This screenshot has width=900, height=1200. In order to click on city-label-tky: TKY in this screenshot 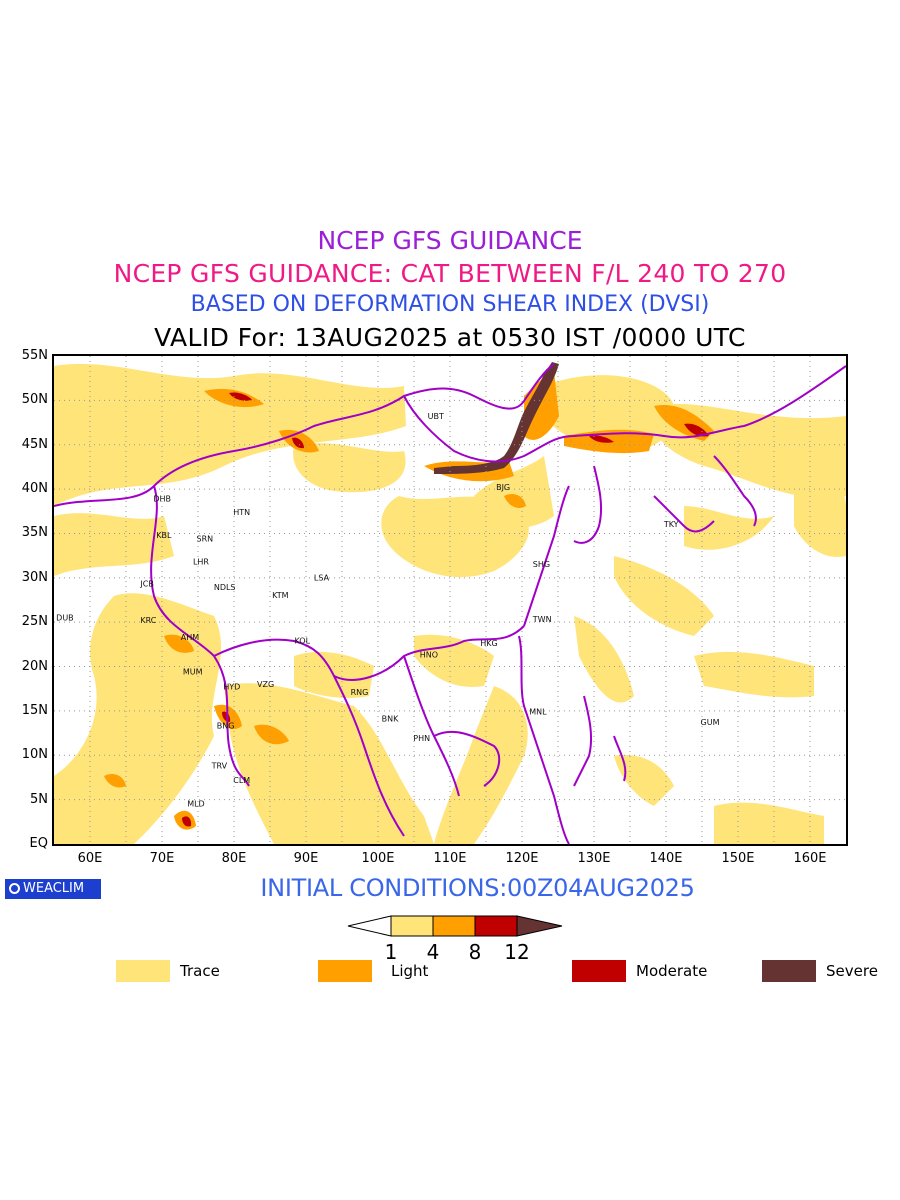, I will do `click(671, 524)`.